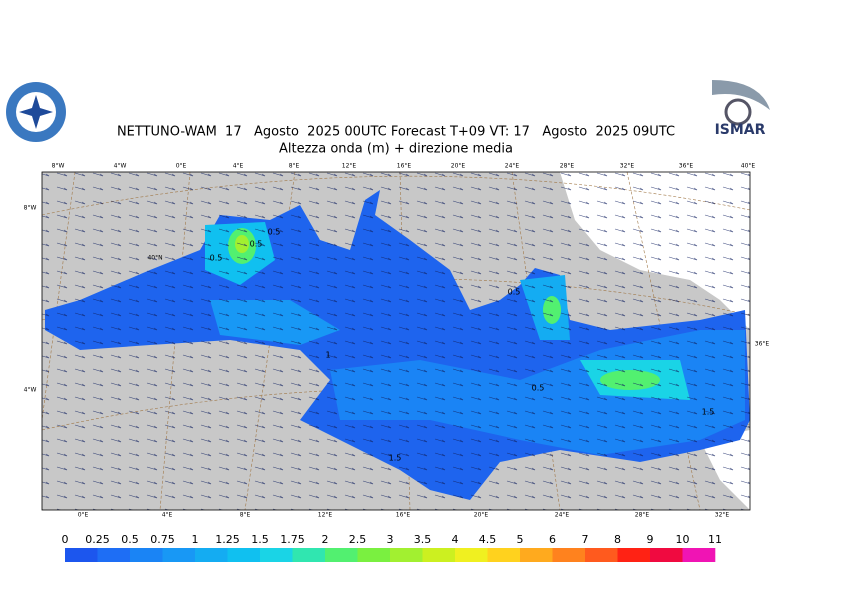  What do you see at coordinates (325, 539) in the screenshot?
I see `colorbar-label: 2` at bounding box center [325, 539].